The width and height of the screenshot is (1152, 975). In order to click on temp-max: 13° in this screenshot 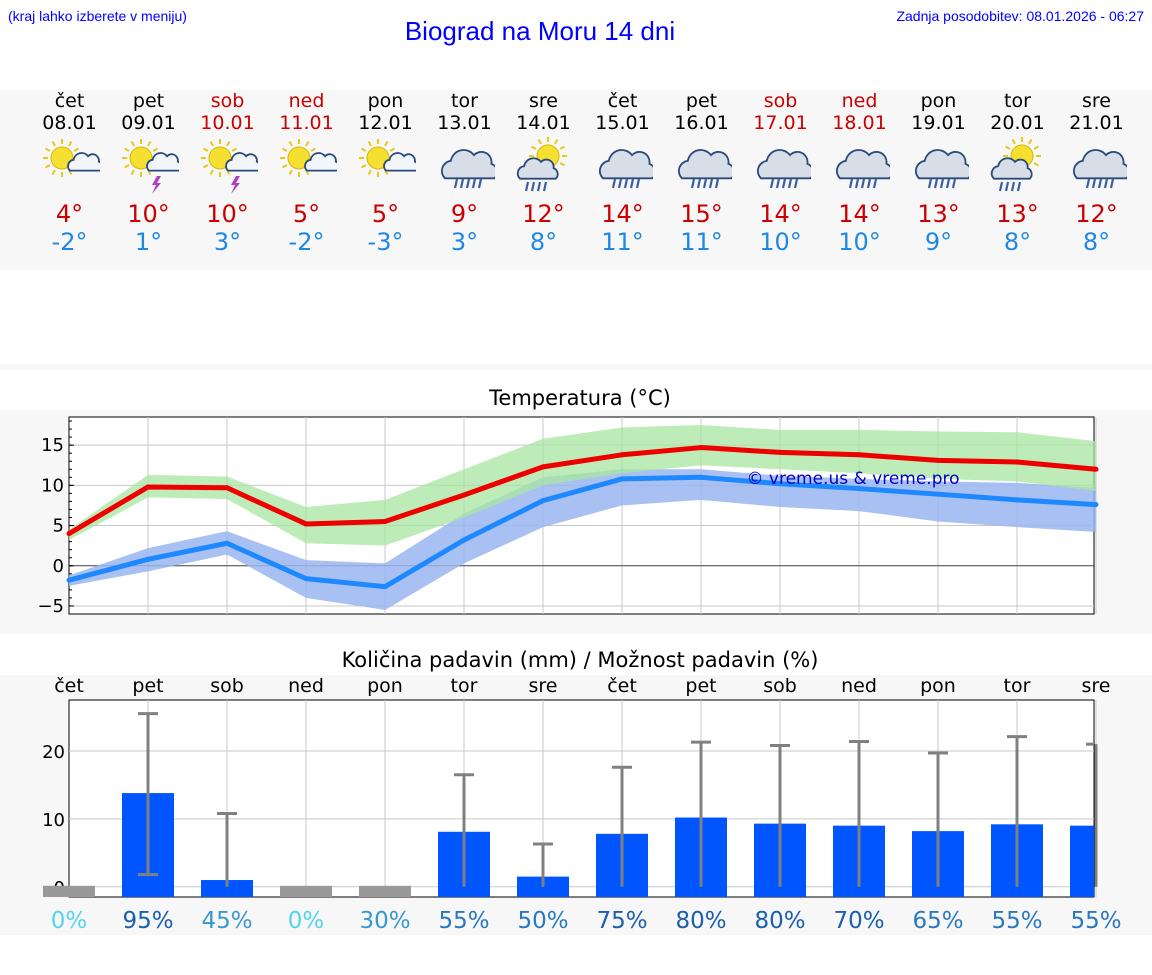, I will do `click(1017, 214)`.